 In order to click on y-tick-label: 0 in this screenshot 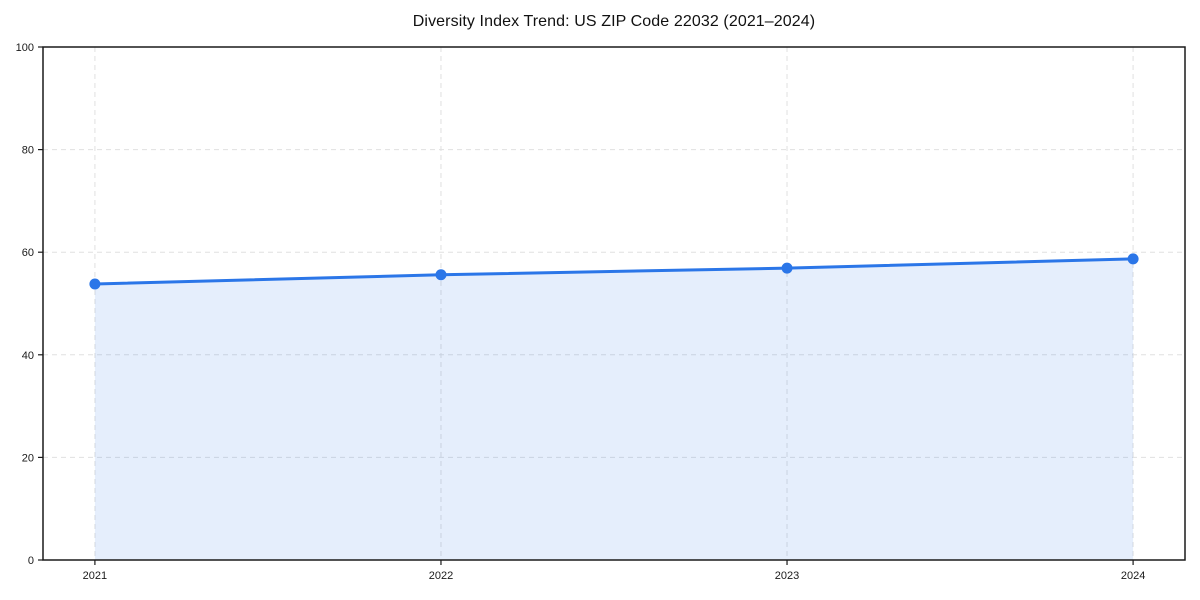, I will do `click(31, 561)`.